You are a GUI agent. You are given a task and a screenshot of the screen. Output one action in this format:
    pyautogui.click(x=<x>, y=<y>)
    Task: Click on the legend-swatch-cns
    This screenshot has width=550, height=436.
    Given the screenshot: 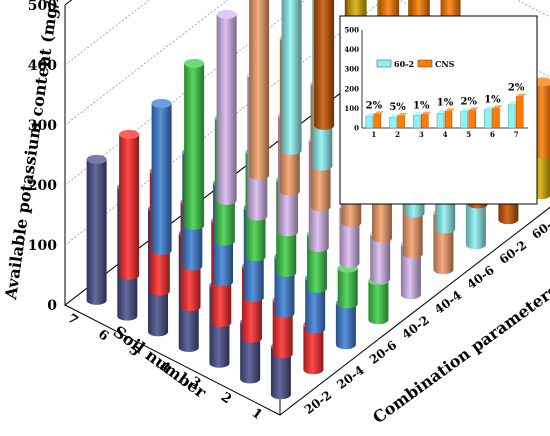 What is the action you would take?
    pyautogui.click(x=425, y=63)
    